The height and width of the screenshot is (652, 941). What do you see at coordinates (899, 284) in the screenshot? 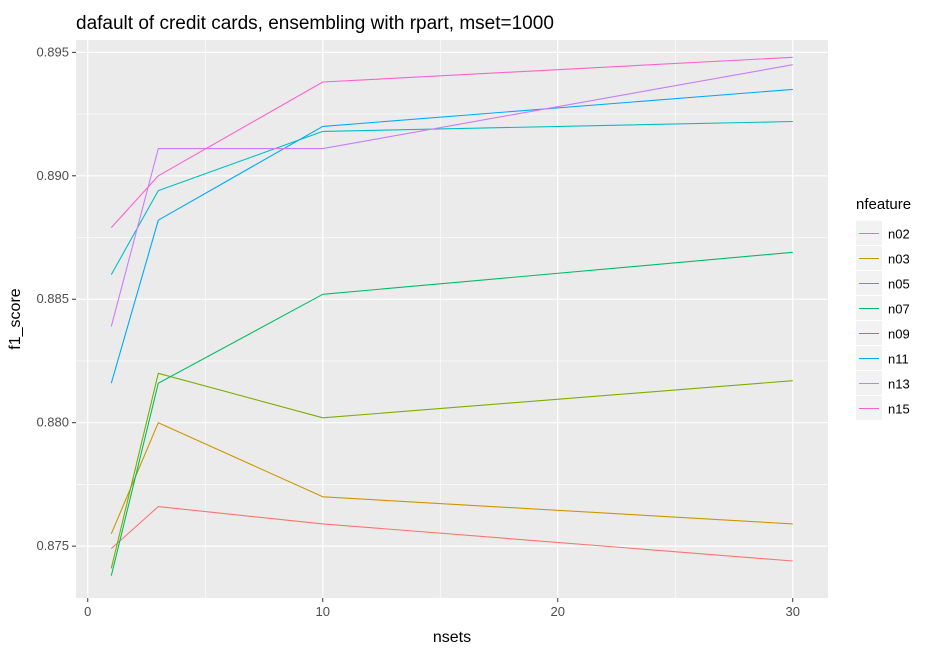
I see `legend-label-n05: n05` at bounding box center [899, 284].